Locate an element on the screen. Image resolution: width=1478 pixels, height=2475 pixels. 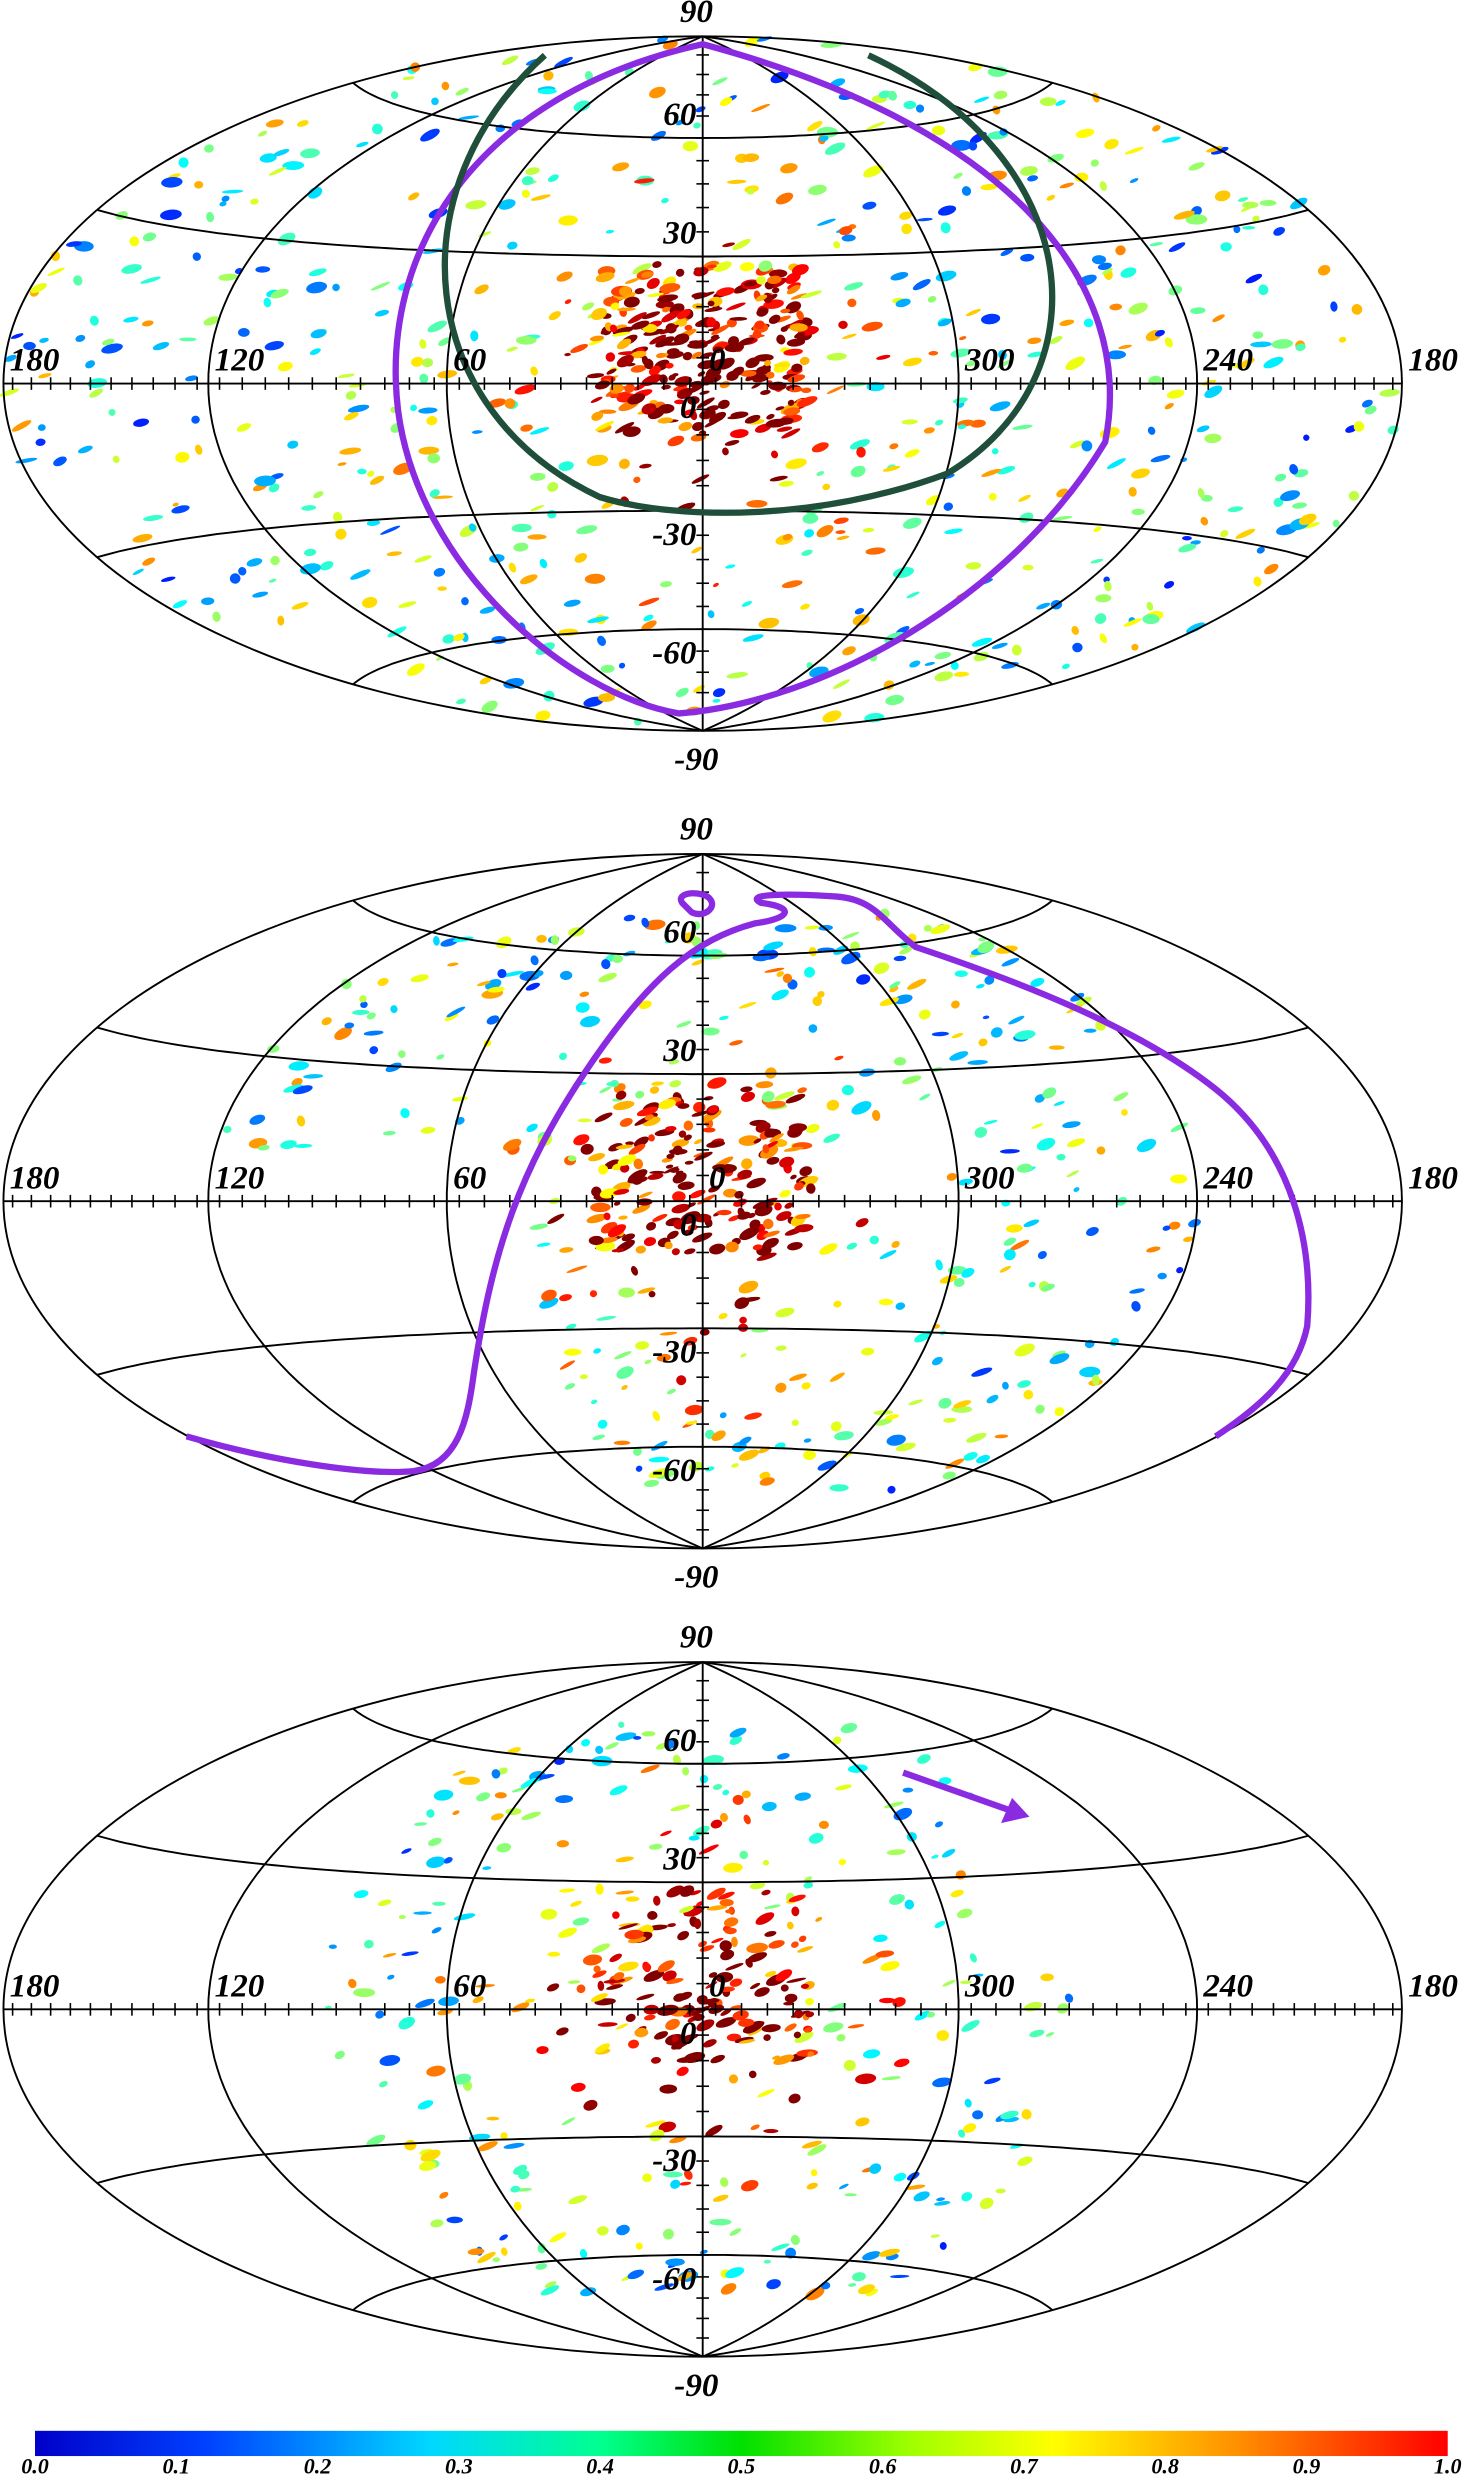
longitude-label: 60 is located at coordinates (469, 360).